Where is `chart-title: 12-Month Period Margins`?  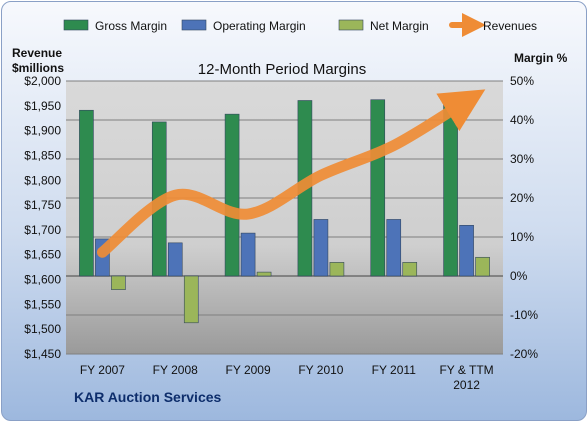 chart-title: 12-Month Period Margins is located at coordinates (282, 69).